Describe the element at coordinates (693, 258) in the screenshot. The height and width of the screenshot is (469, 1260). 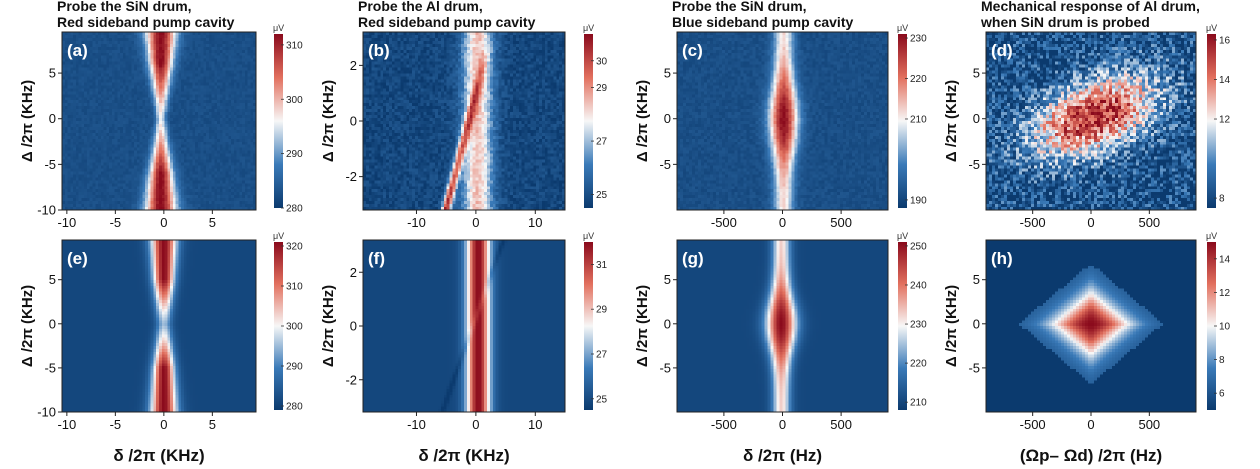
I see `panel-label: (g)` at that location.